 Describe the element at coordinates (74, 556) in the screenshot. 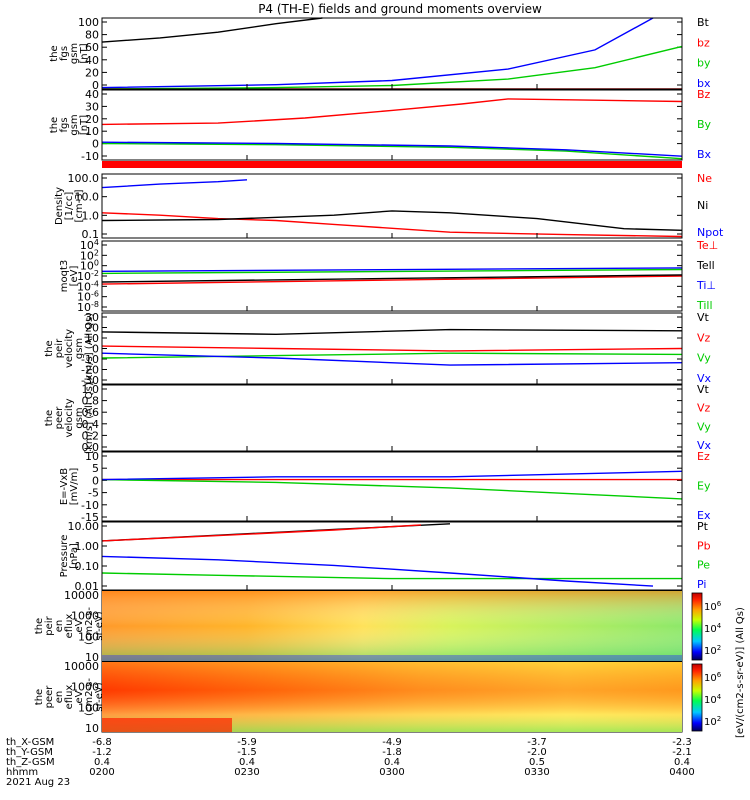

I see `ylabel-line: [nPa]` at that location.